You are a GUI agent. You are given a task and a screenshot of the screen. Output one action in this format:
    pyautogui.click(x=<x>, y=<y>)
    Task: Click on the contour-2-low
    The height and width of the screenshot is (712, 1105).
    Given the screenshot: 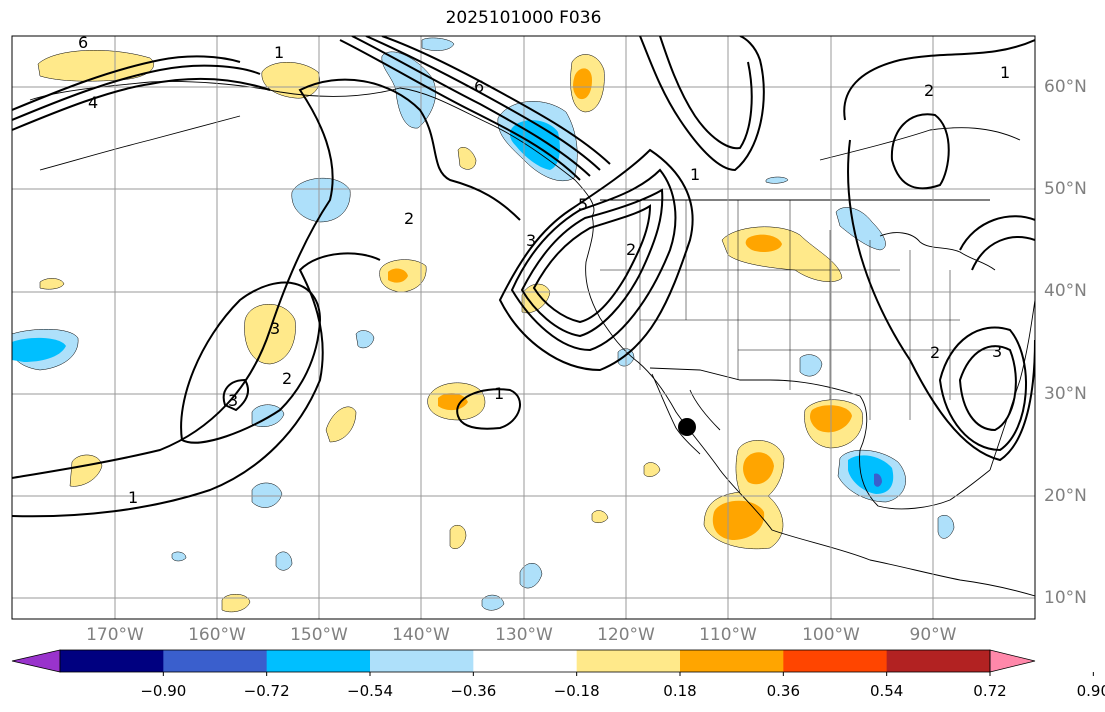 What is the action you would take?
    pyautogui.click(x=251, y=362)
    